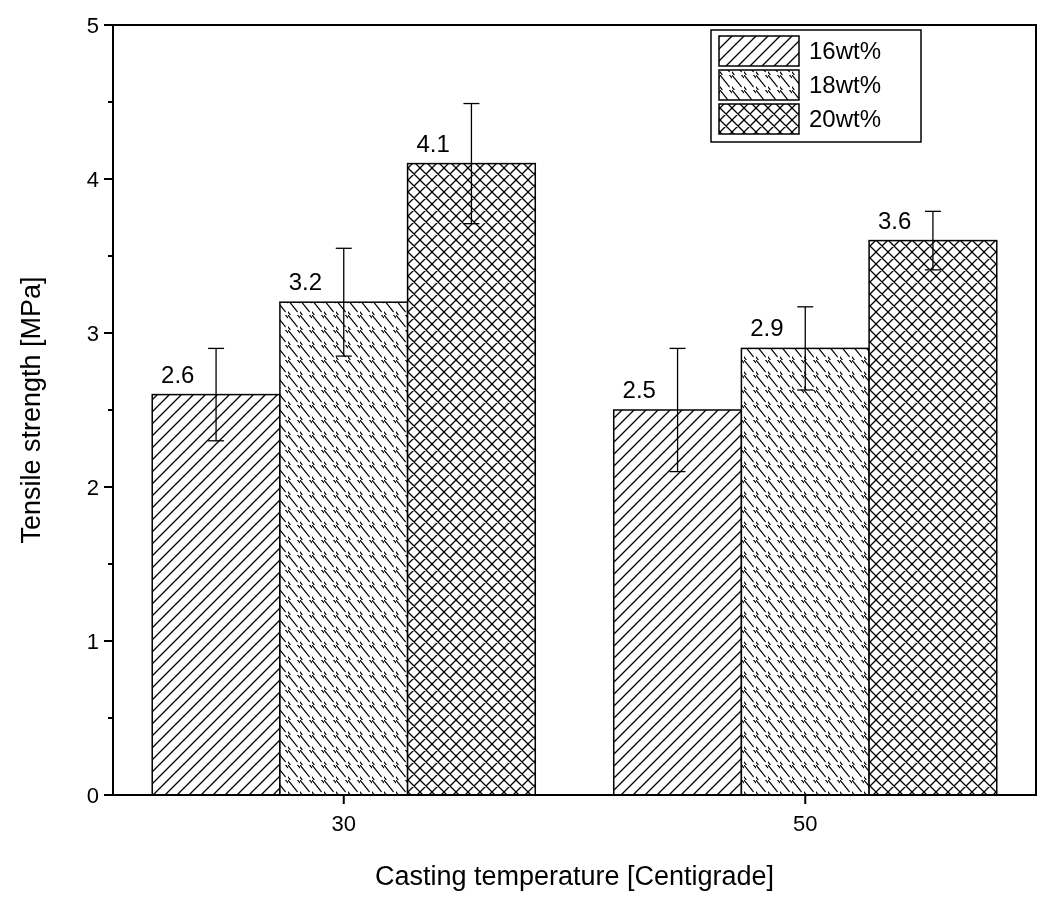 This screenshot has width=1057, height=905. I want to click on x-axis-title: Casting temperature [Centigrade], so click(574, 876).